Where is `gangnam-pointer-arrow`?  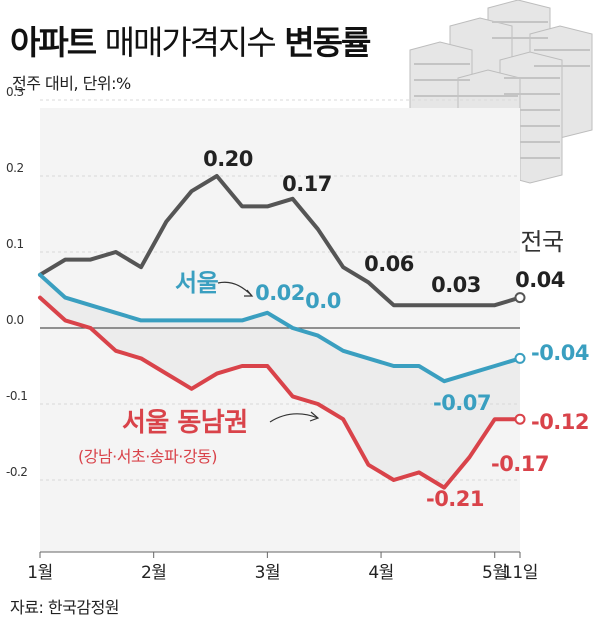
gangnam-pointer-arrow is located at coordinates (314, 416).